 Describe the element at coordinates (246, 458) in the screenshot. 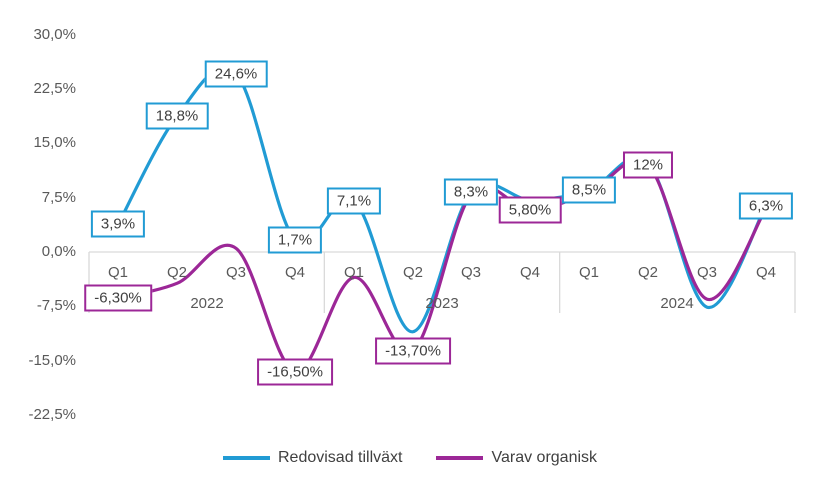

I see `legend-line-swatch-blue` at that location.